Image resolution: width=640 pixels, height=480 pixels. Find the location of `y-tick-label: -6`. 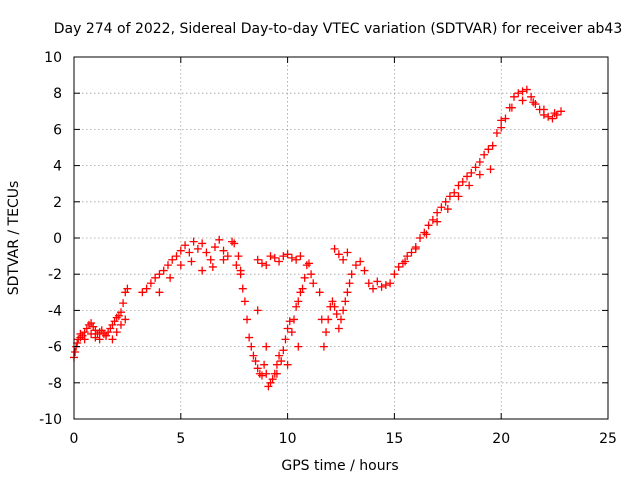

y-tick-label: -6 is located at coordinates (55, 348).